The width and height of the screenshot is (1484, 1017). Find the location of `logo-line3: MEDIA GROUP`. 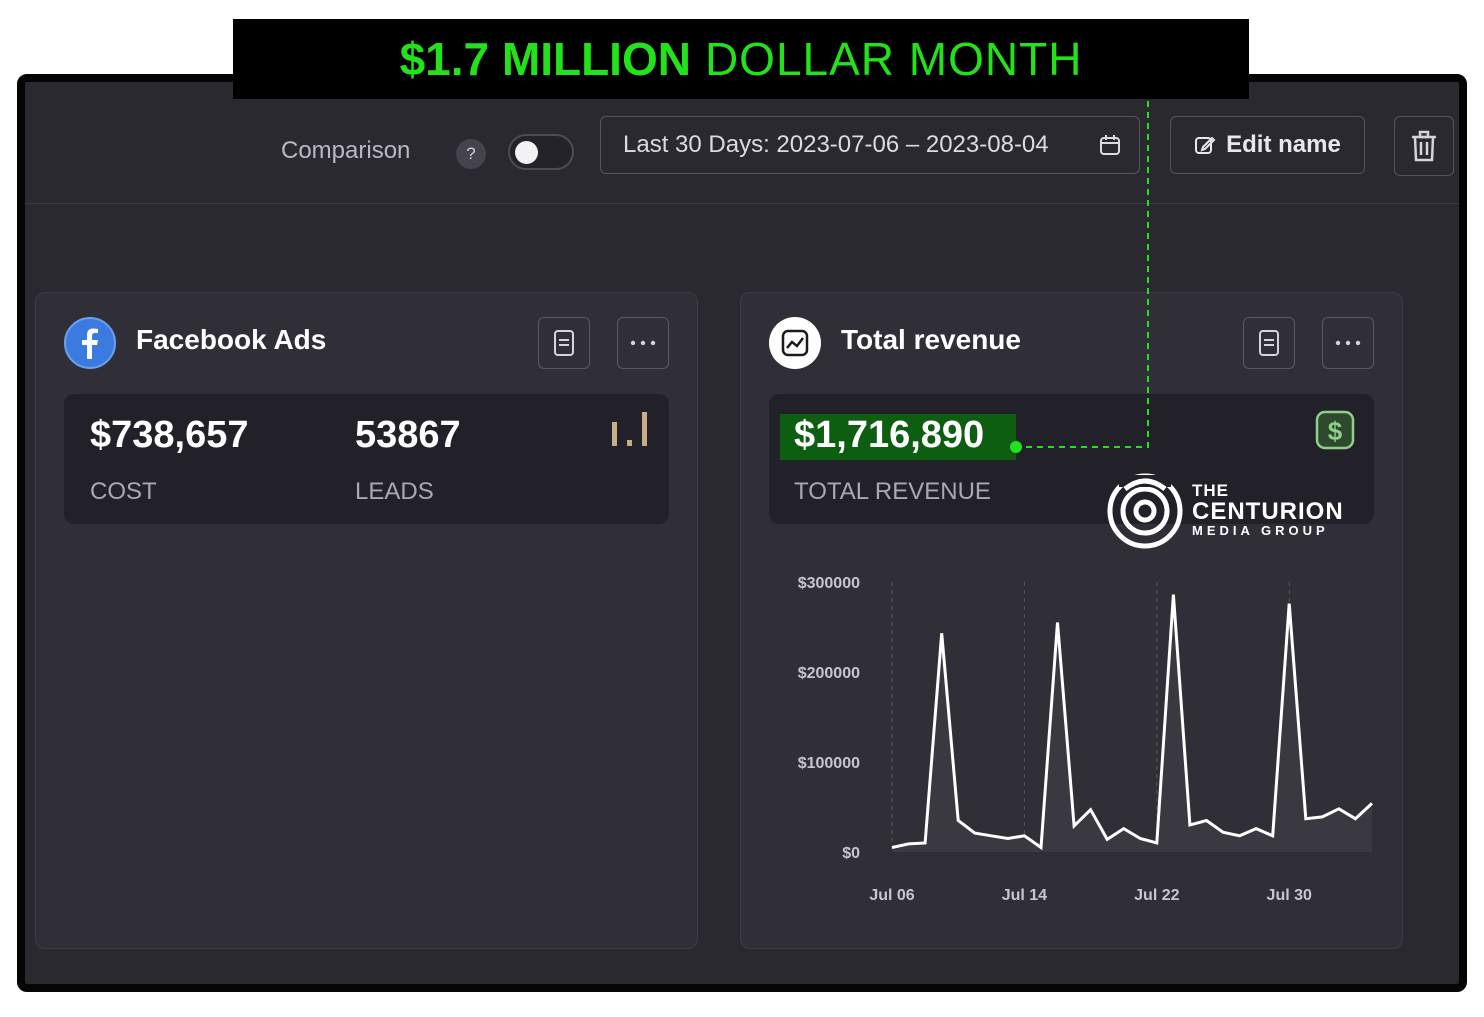

logo-line3: MEDIA GROUP is located at coordinates (1260, 530).